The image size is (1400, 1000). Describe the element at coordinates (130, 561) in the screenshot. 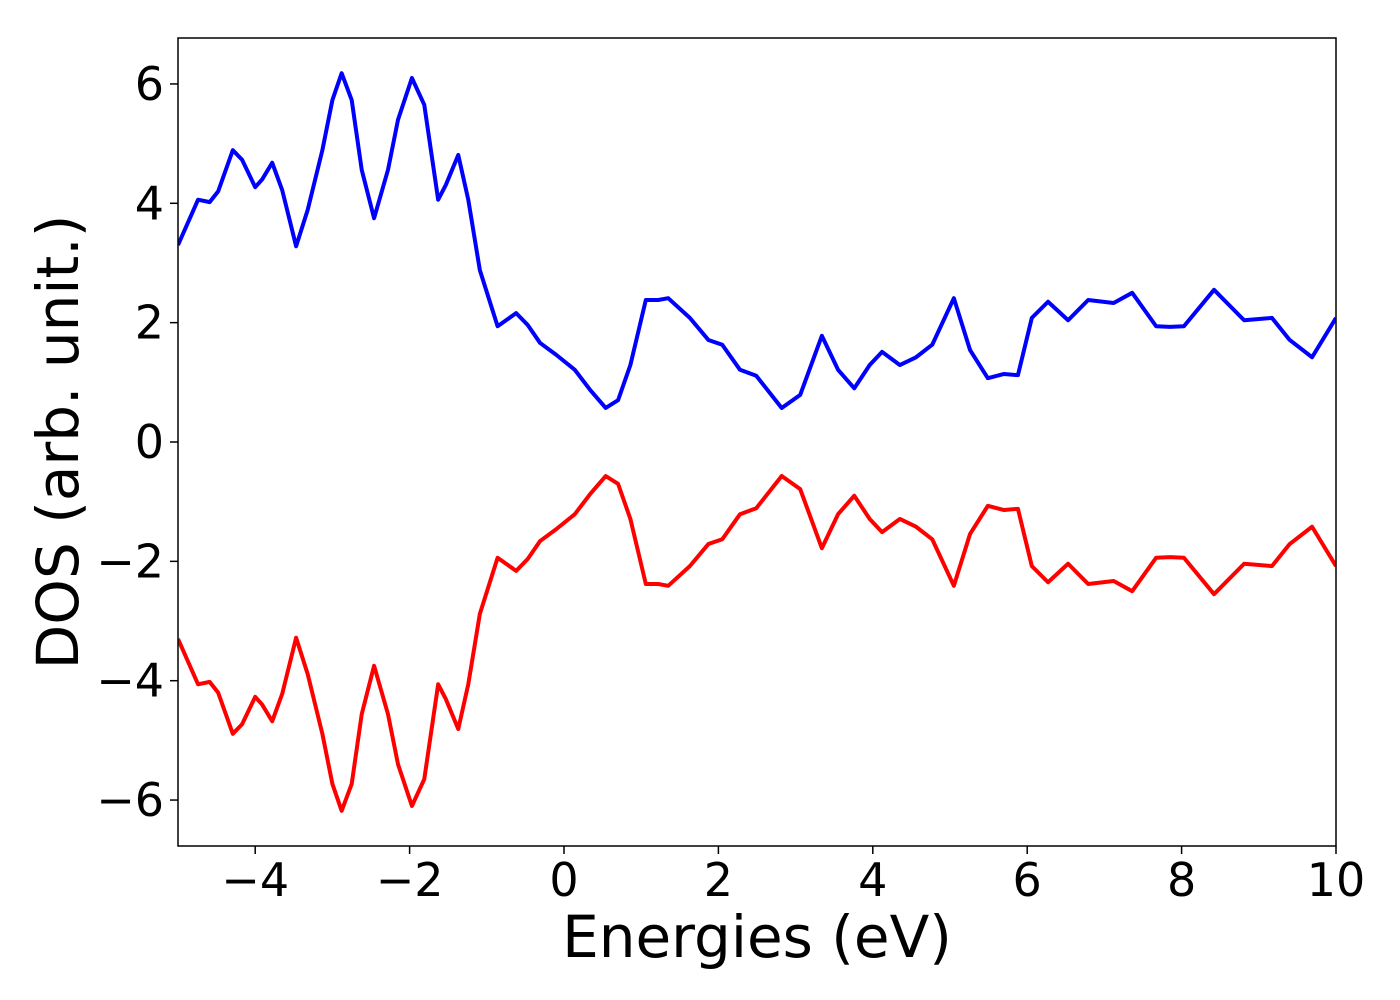

I see `y-tick-label: −2` at that location.